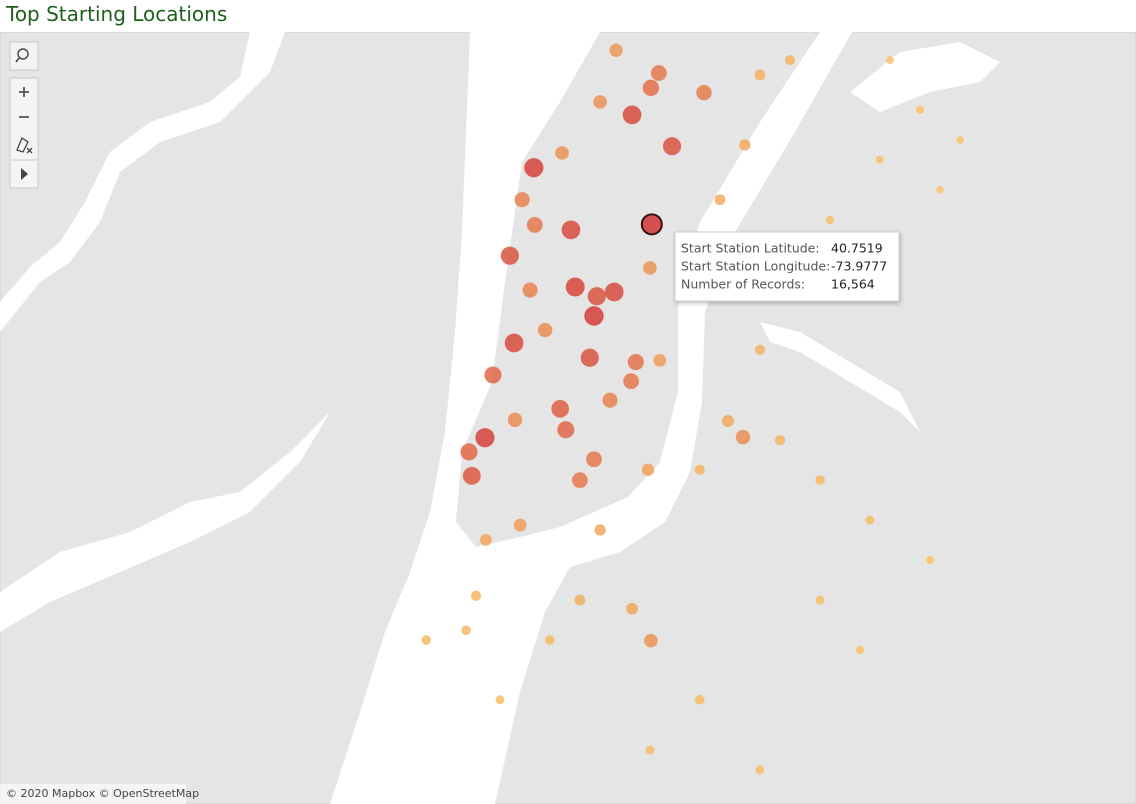  I want to click on zoom-in-button, so click(24, 92).